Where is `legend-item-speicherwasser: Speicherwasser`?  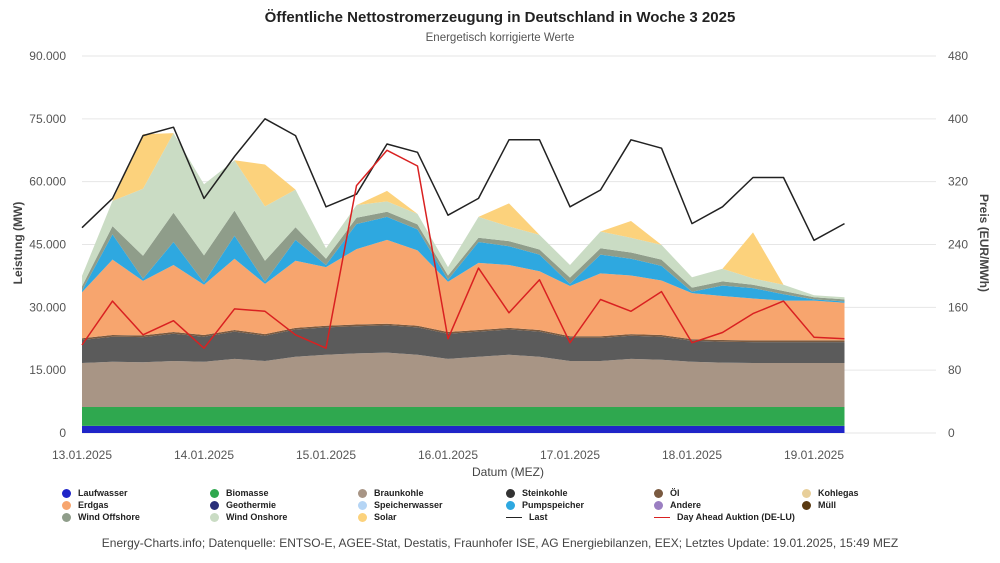 legend-item-speicherwasser: Speicherwasser is located at coordinates (400, 505).